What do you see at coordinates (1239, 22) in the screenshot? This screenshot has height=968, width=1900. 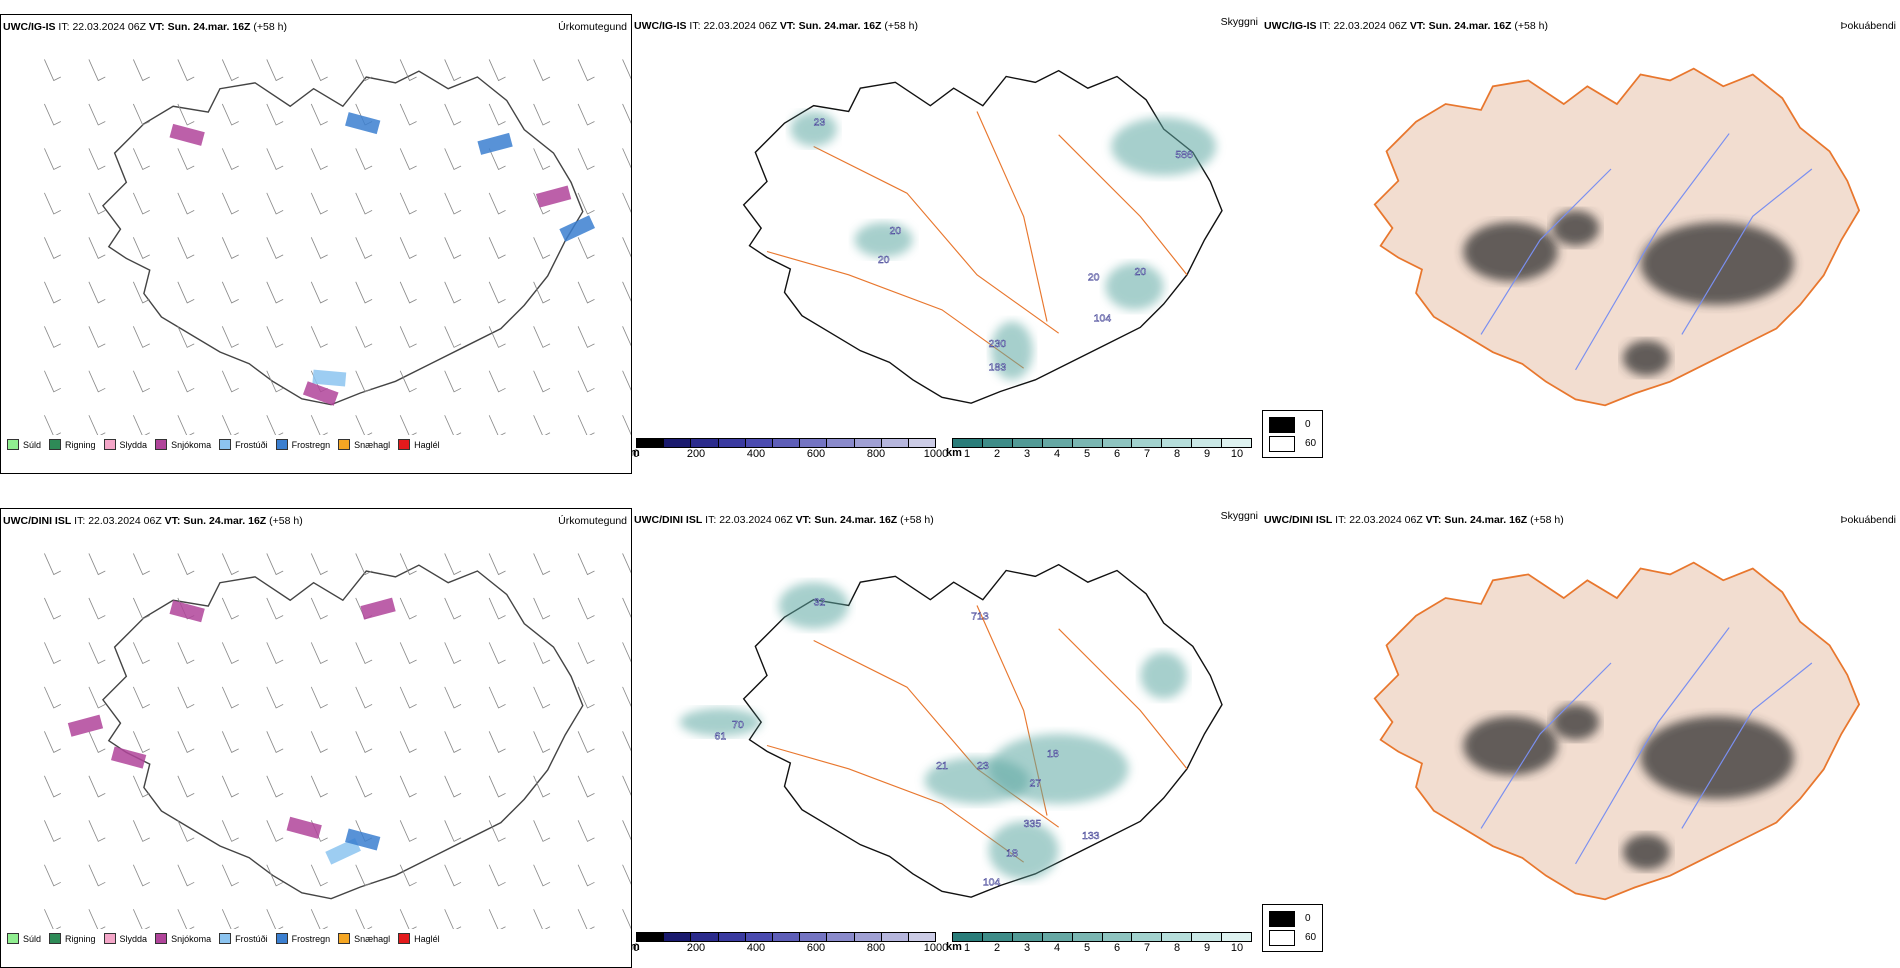 I see `panel-title: Skyggni` at bounding box center [1239, 22].